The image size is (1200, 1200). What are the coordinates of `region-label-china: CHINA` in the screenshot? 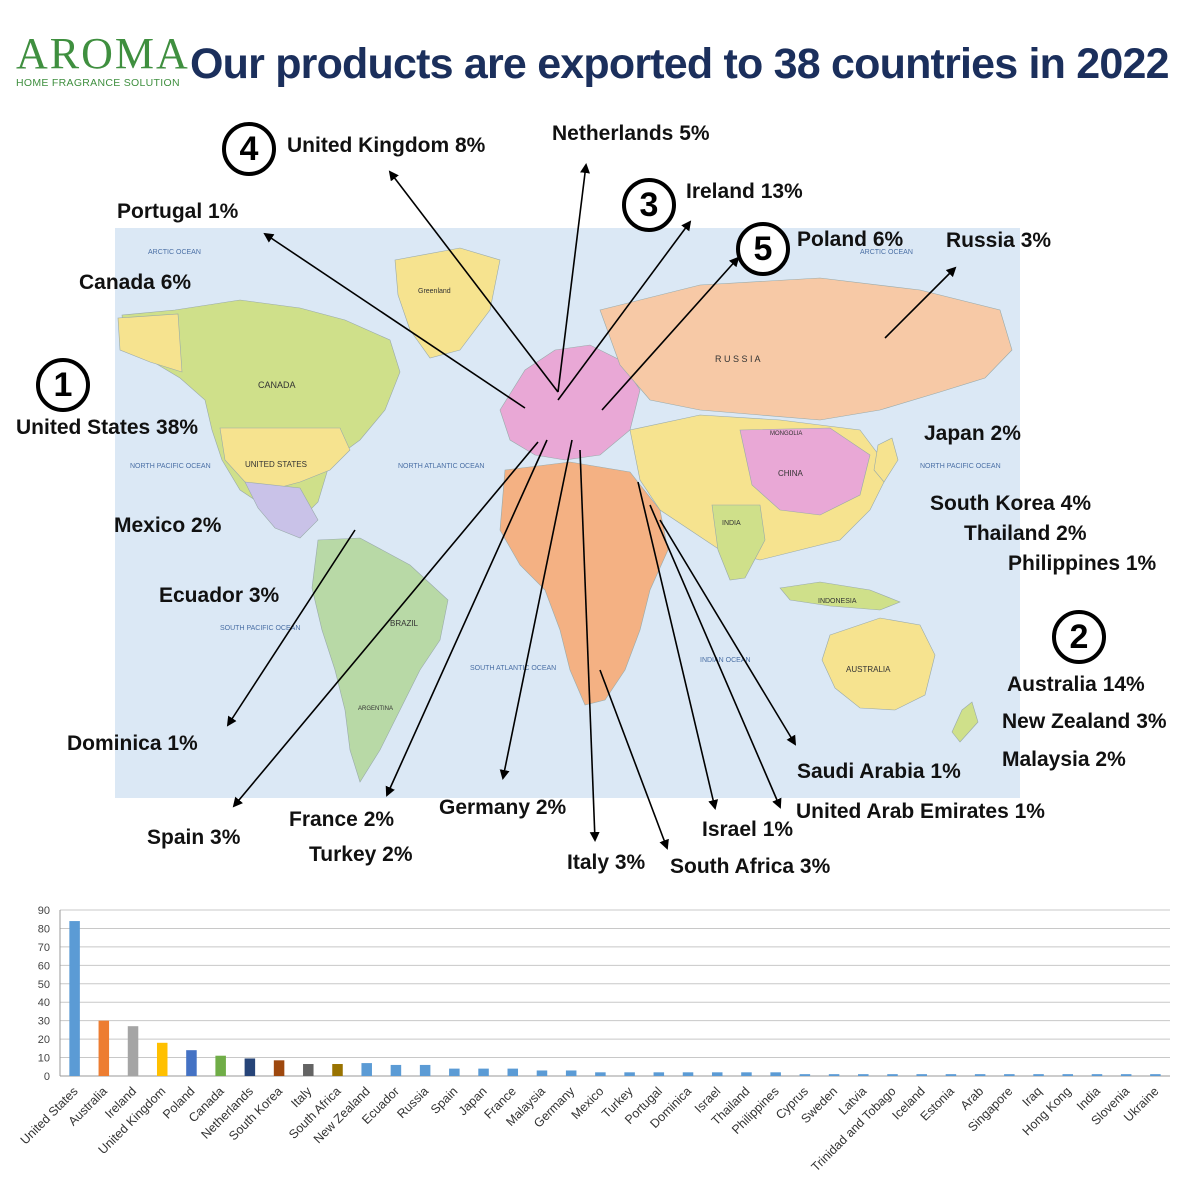 It's located at (791, 473).